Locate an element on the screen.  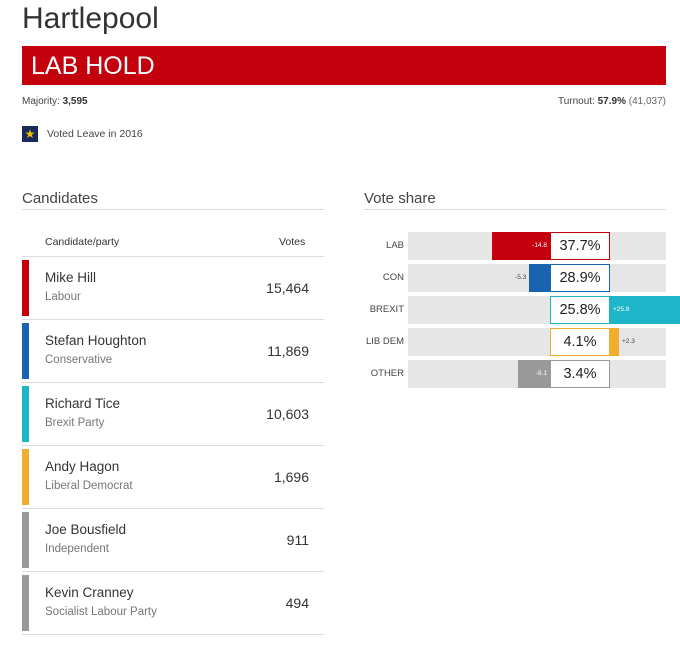
vote-share-change-label: +2.3 is located at coordinates (628, 341).